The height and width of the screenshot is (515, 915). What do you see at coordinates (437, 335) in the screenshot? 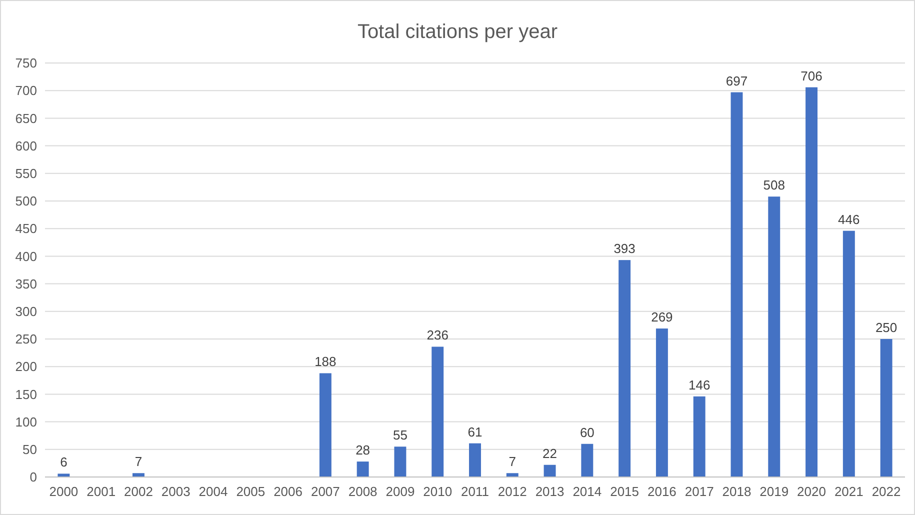
I see `data-label: 236` at bounding box center [437, 335].